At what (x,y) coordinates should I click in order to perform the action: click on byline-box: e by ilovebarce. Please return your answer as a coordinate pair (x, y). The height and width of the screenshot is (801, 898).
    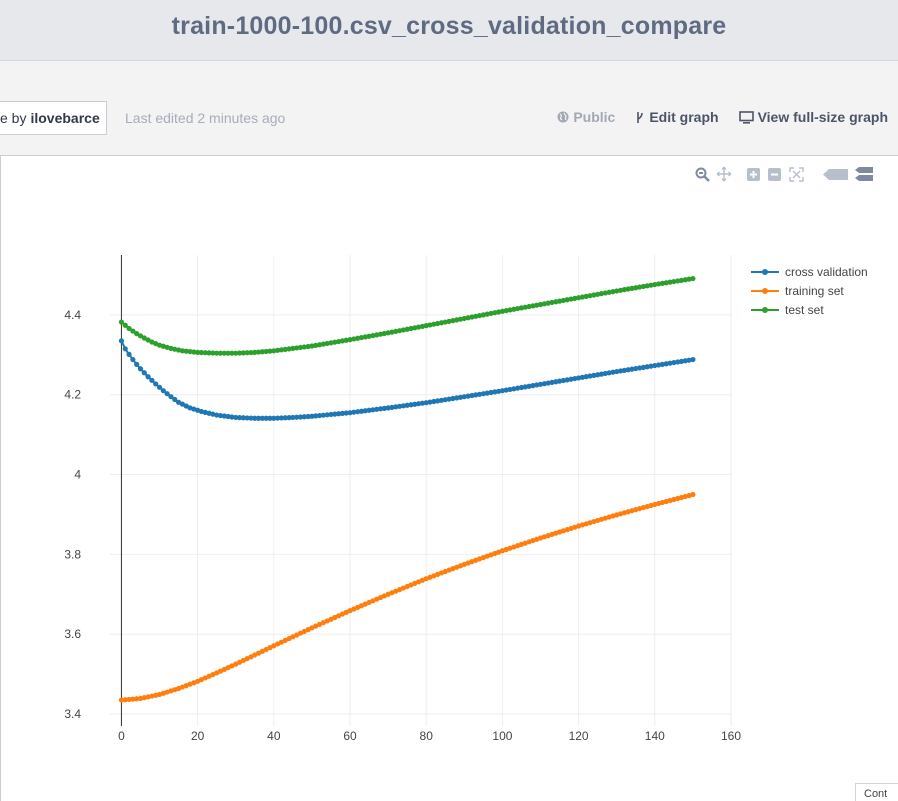
    Looking at the image, I should click on (53, 118).